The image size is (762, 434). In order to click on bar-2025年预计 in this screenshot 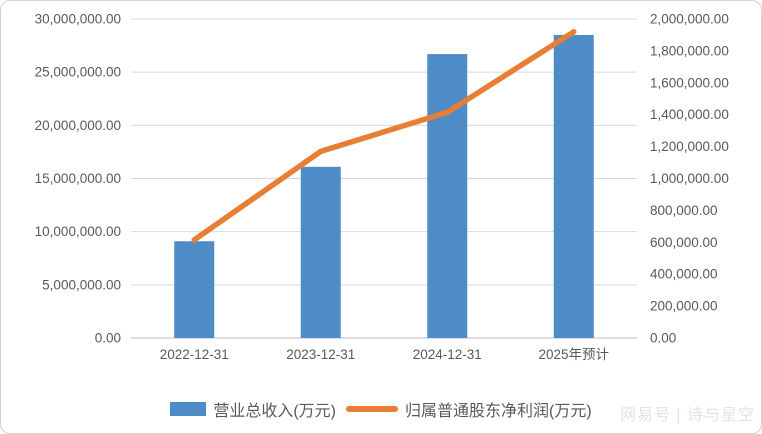, I will do `click(573, 186)`.